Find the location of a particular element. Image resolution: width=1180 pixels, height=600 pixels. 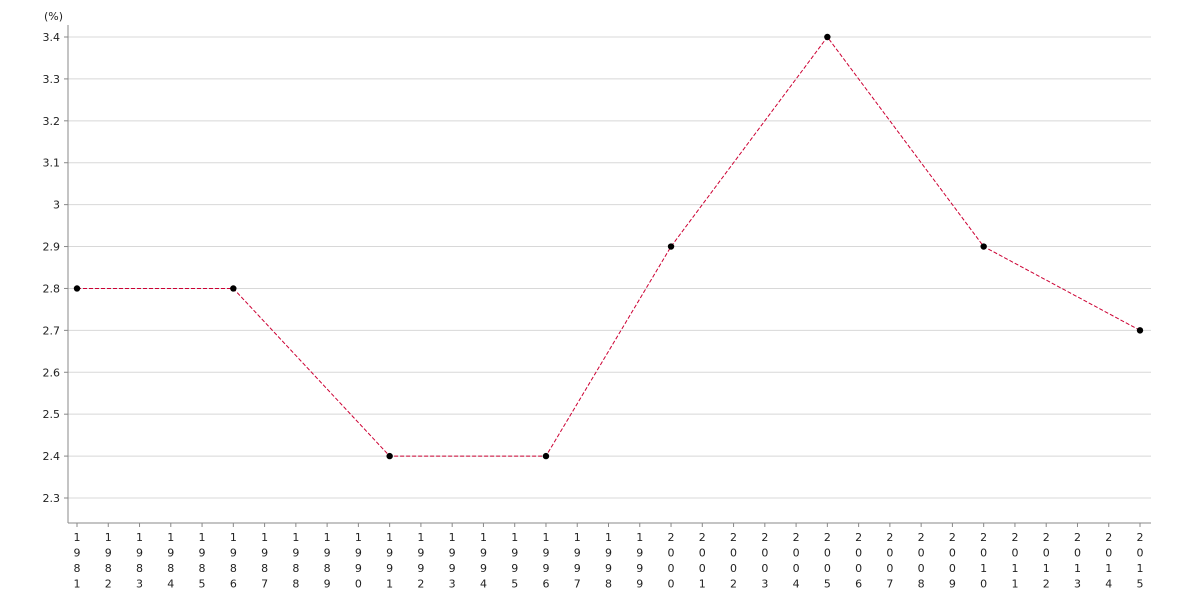

data-point-1991 is located at coordinates (389, 456).